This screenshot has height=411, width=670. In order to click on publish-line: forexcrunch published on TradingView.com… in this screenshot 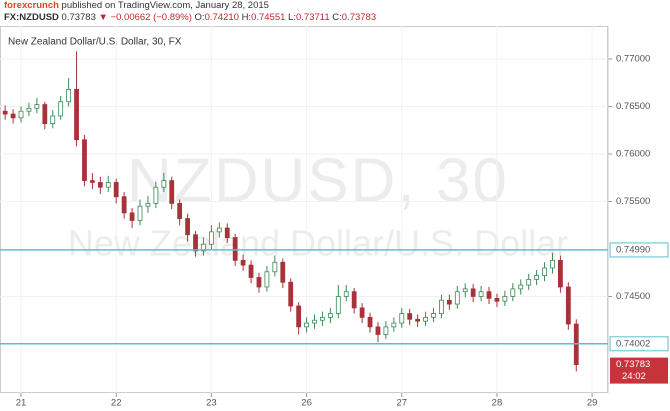, I will do `click(190, 6)`.